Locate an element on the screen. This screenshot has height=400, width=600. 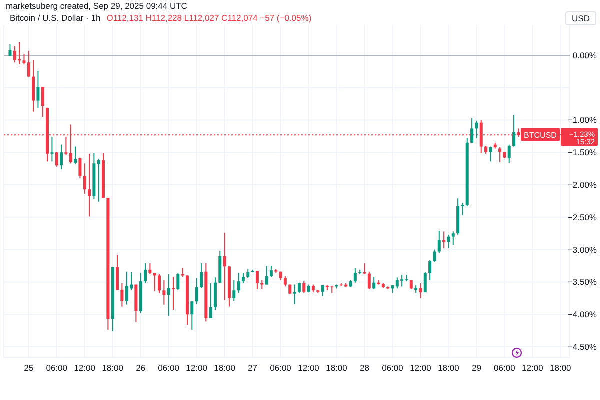
text: O112,131 H112,228 L112,027 C112,074 −57 (−0.05%) is located at coordinates (209, 18).